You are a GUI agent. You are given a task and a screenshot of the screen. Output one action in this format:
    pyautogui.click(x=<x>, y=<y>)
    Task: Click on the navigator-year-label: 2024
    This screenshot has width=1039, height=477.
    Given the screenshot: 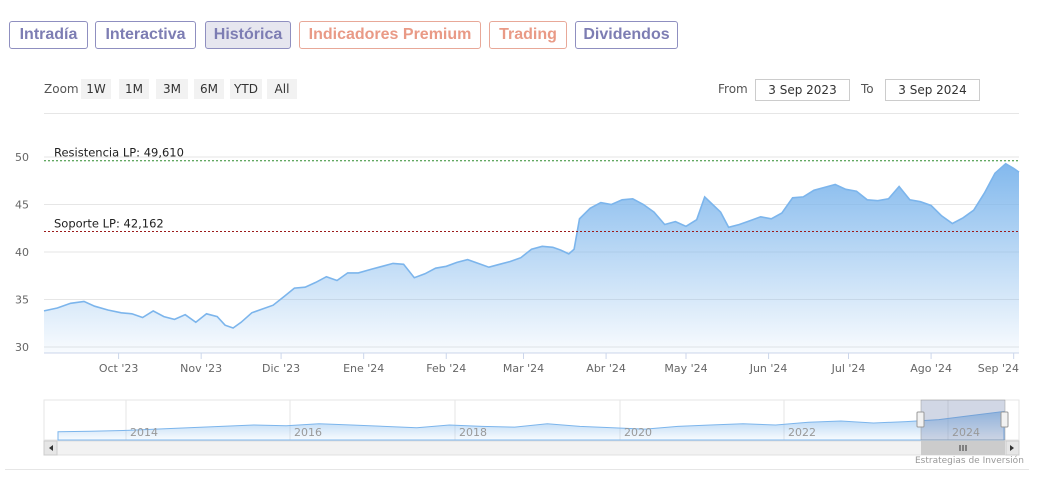 What is the action you would take?
    pyautogui.click(x=966, y=432)
    